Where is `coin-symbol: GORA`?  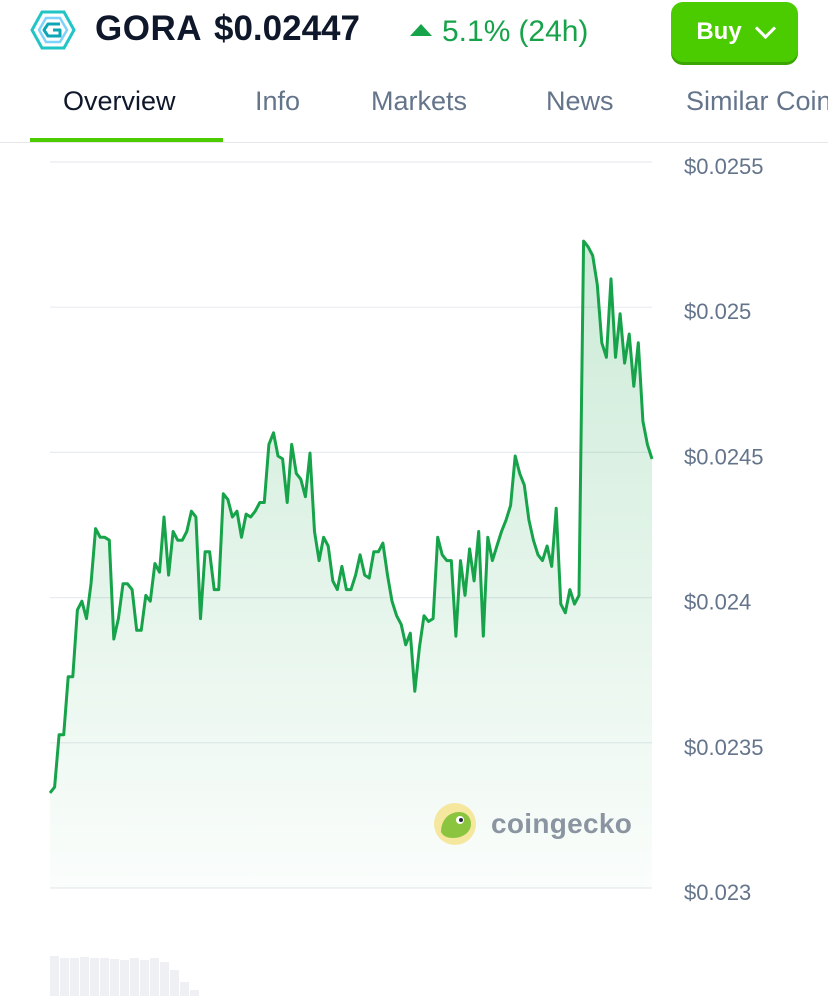 coin-symbol: GORA is located at coordinates (148, 28).